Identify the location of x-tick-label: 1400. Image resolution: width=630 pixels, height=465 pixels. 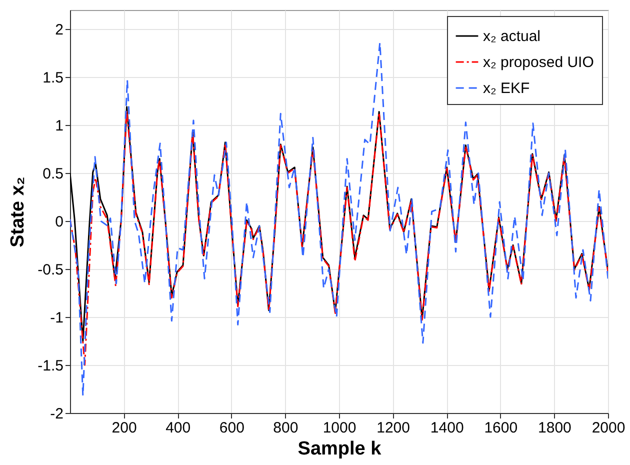
(447, 428).